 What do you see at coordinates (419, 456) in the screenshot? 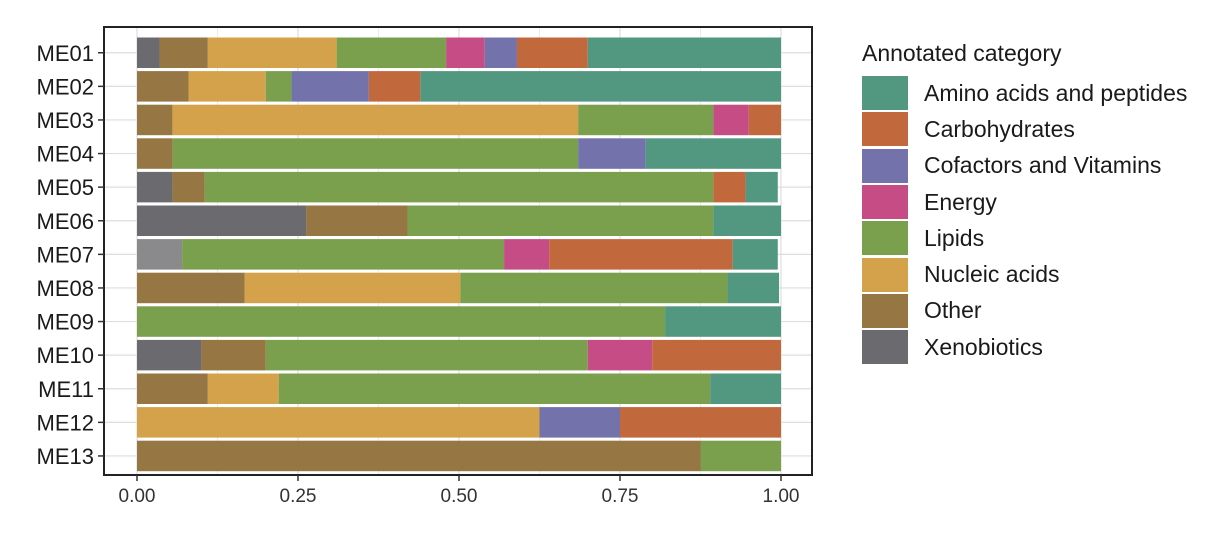
I see `bar-segment: ME13 – Other` at bounding box center [419, 456].